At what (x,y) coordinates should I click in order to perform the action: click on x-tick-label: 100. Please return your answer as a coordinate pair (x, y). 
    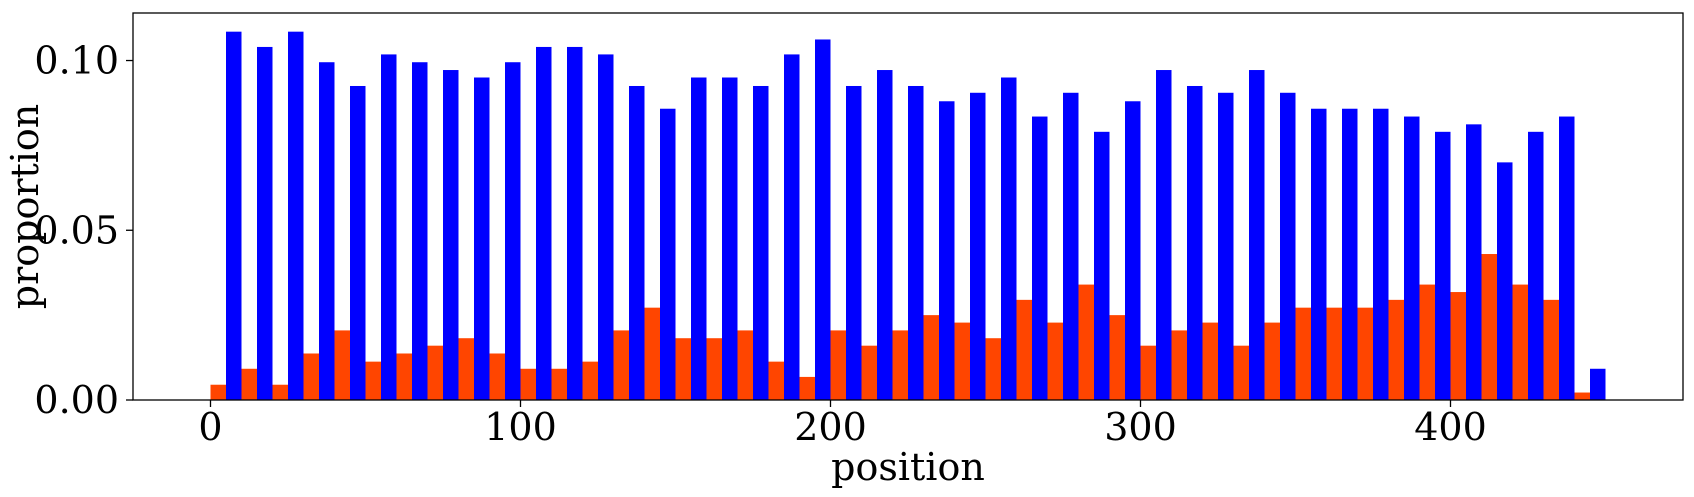
    Looking at the image, I should click on (520, 427).